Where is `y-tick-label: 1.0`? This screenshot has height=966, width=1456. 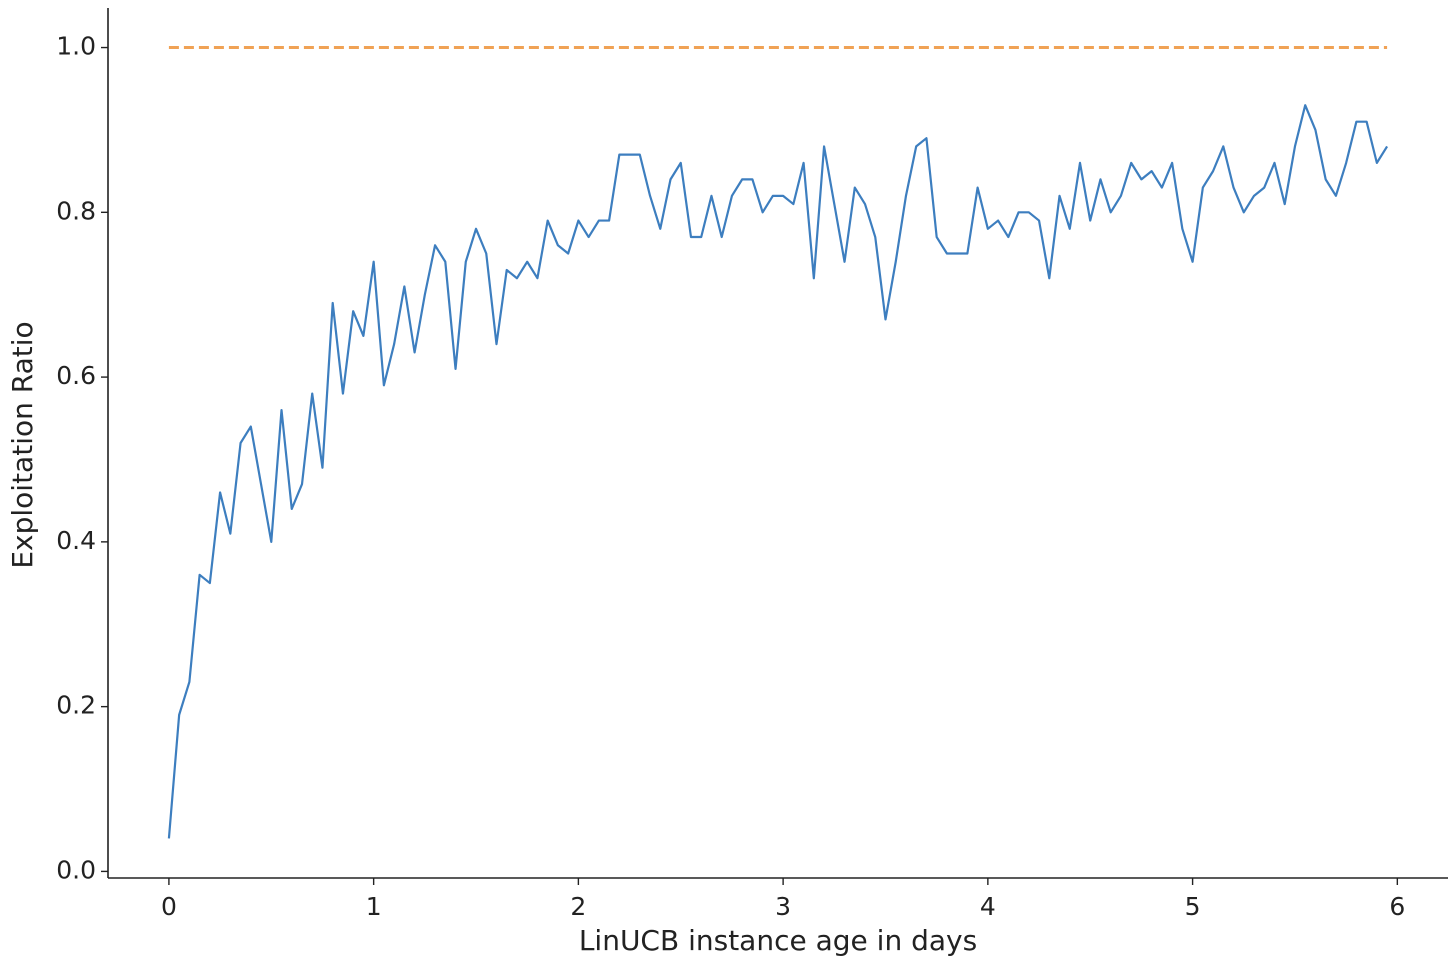 y-tick-label: 1.0 is located at coordinates (76, 46).